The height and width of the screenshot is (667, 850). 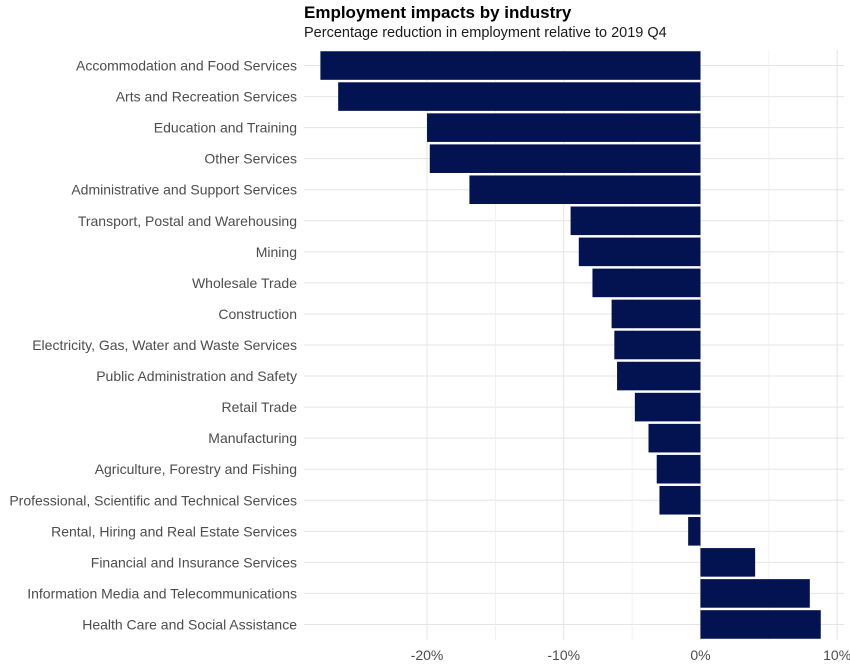 What do you see at coordinates (174, 531) in the screenshot?
I see `y-tick-label: Rental, Hiring and Real Estate Services` at bounding box center [174, 531].